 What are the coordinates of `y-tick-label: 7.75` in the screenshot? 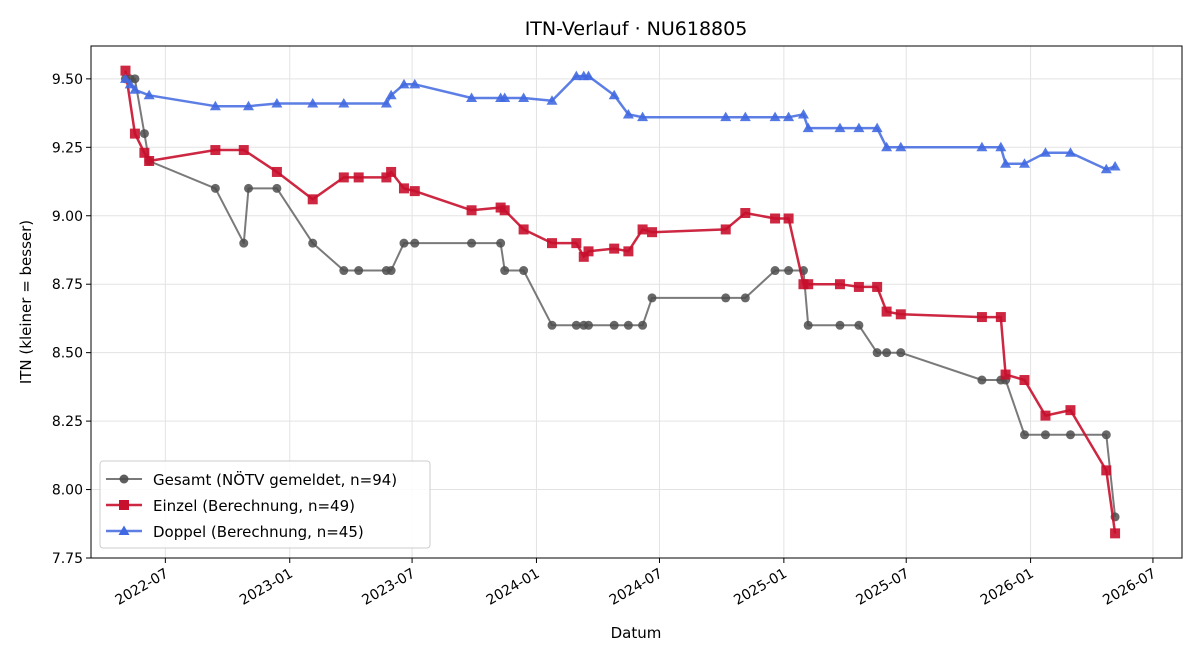 It's located at (67, 559).